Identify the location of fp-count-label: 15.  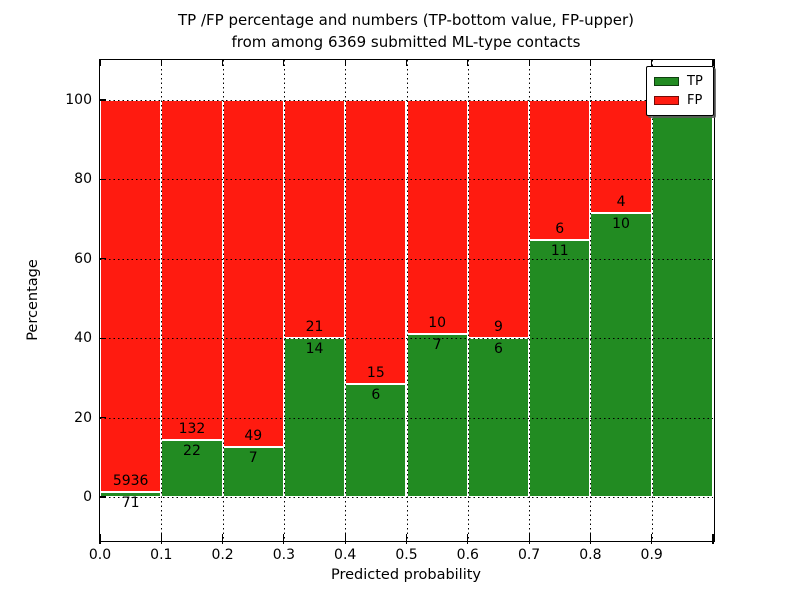
(375, 372).